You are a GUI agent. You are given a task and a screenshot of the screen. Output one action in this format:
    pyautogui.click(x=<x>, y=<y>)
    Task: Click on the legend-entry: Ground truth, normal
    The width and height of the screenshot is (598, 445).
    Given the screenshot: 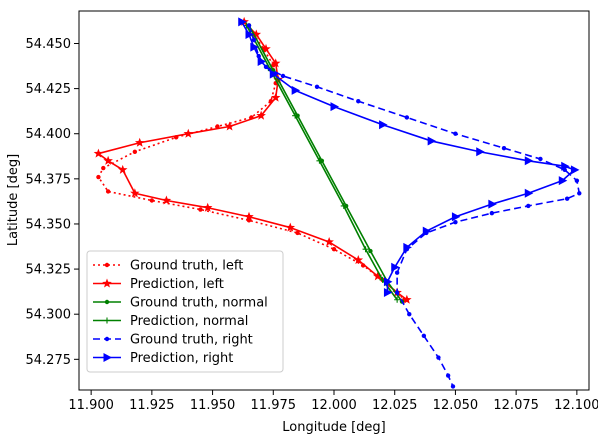 What is the action you would take?
    pyautogui.click(x=180, y=303)
    